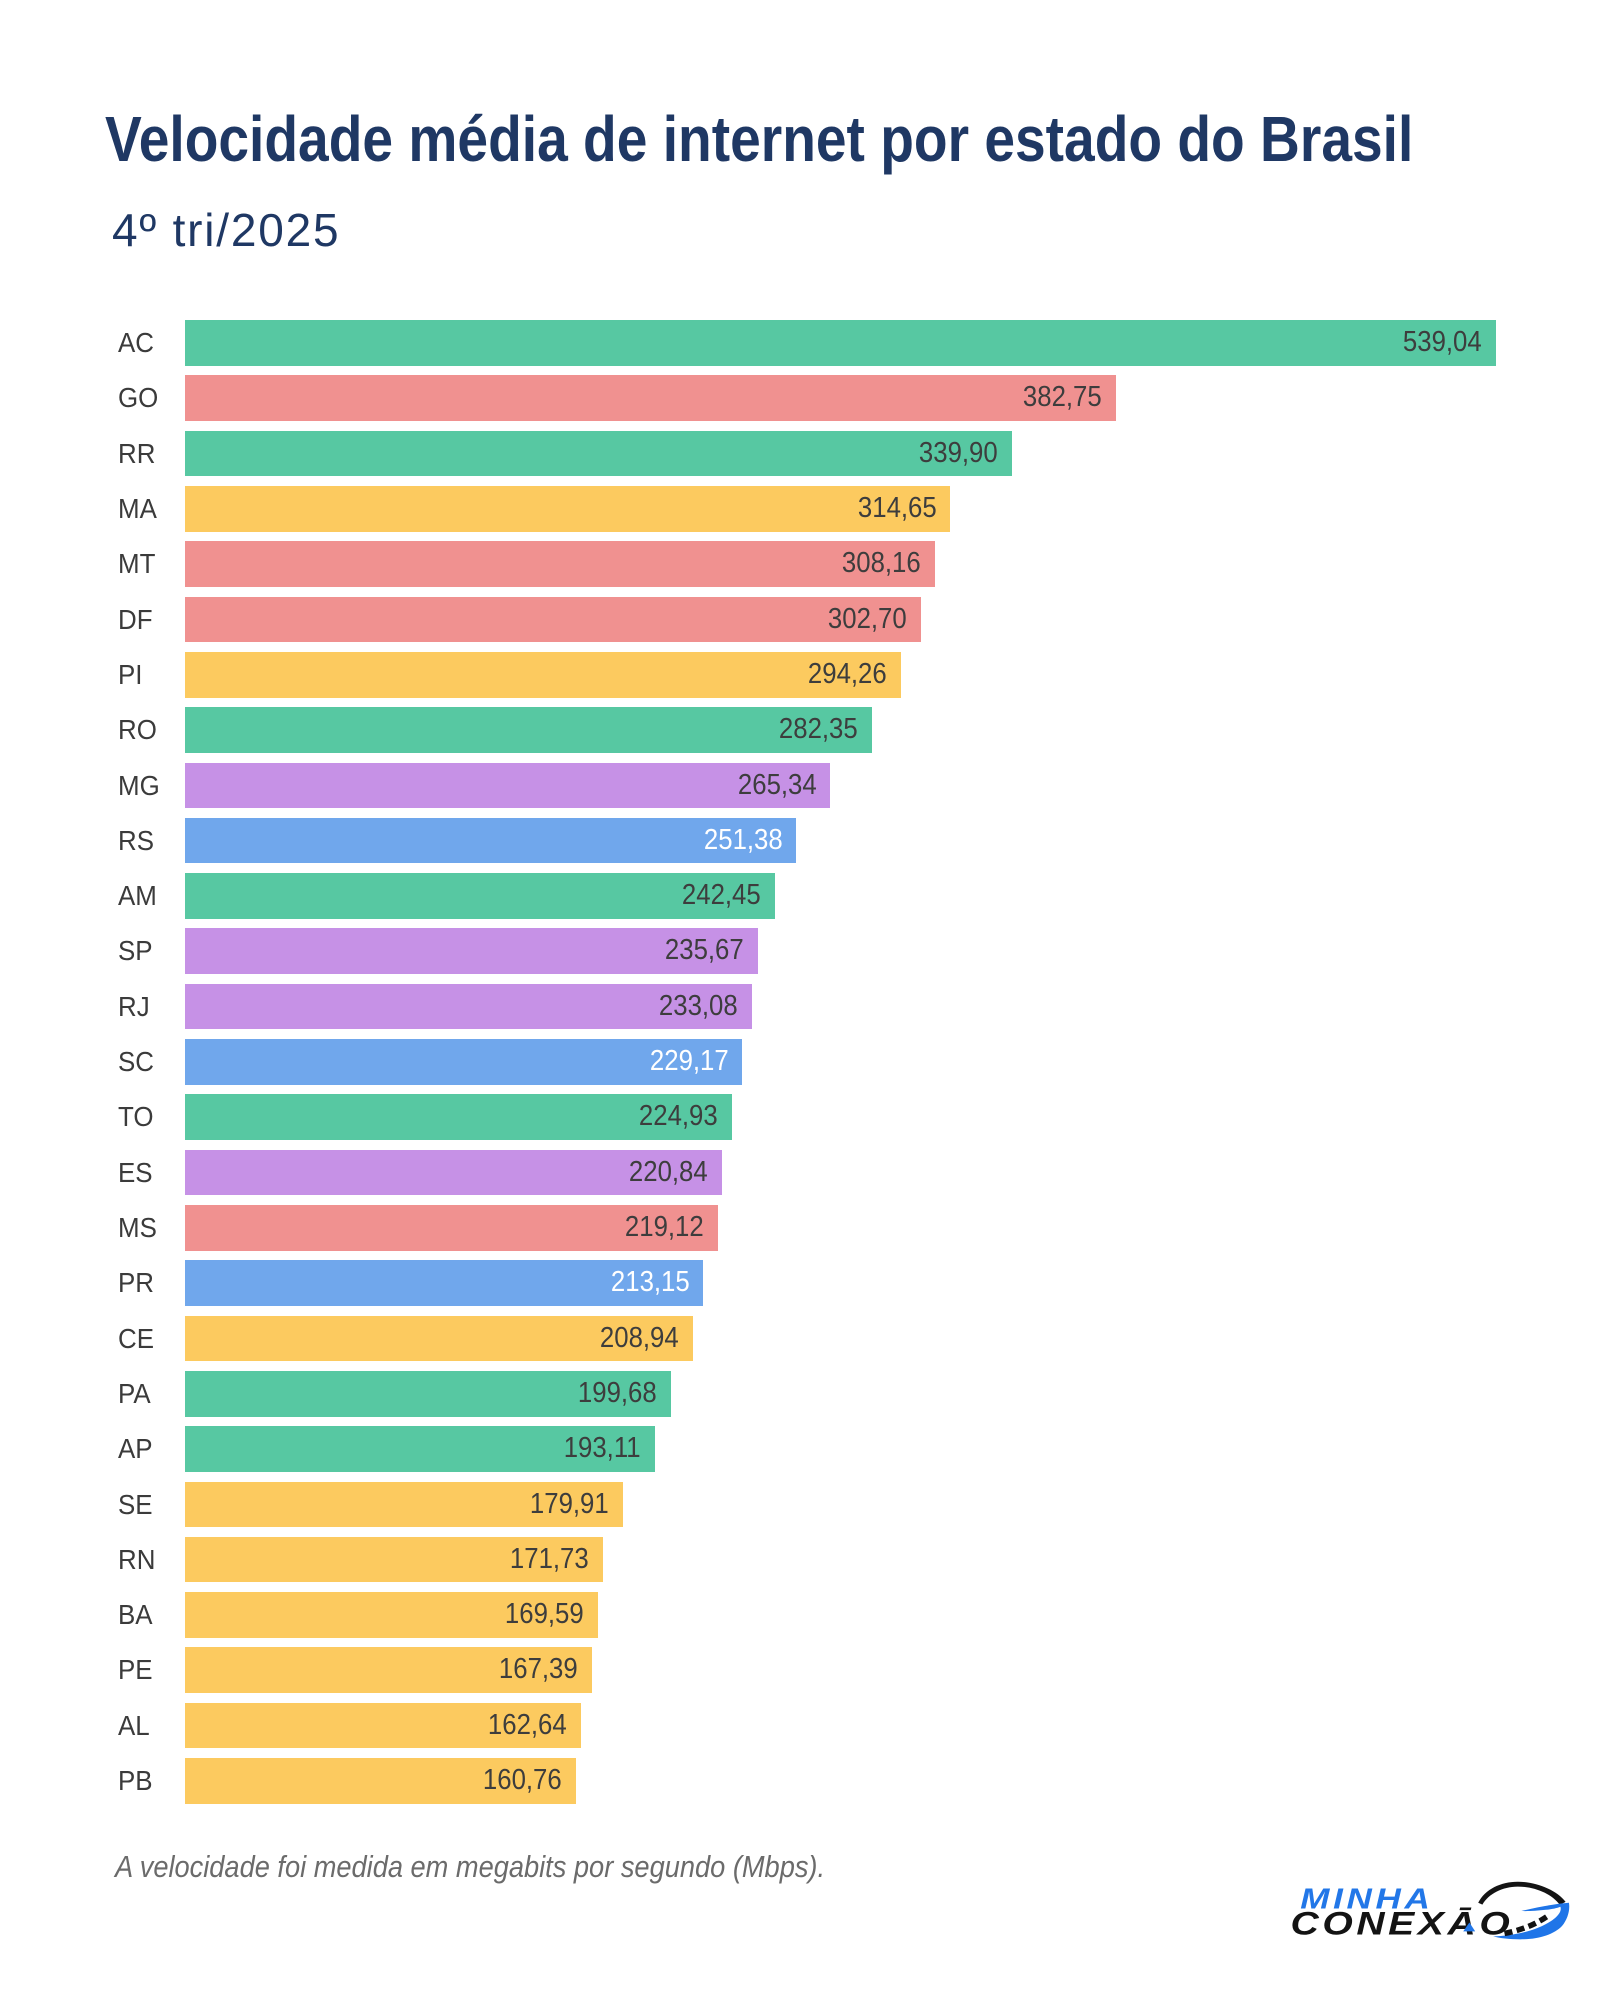 The width and height of the screenshot is (1615, 2000). What do you see at coordinates (1402, 1922) in the screenshot?
I see `svg-text: CONEXĀO` at bounding box center [1402, 1922].